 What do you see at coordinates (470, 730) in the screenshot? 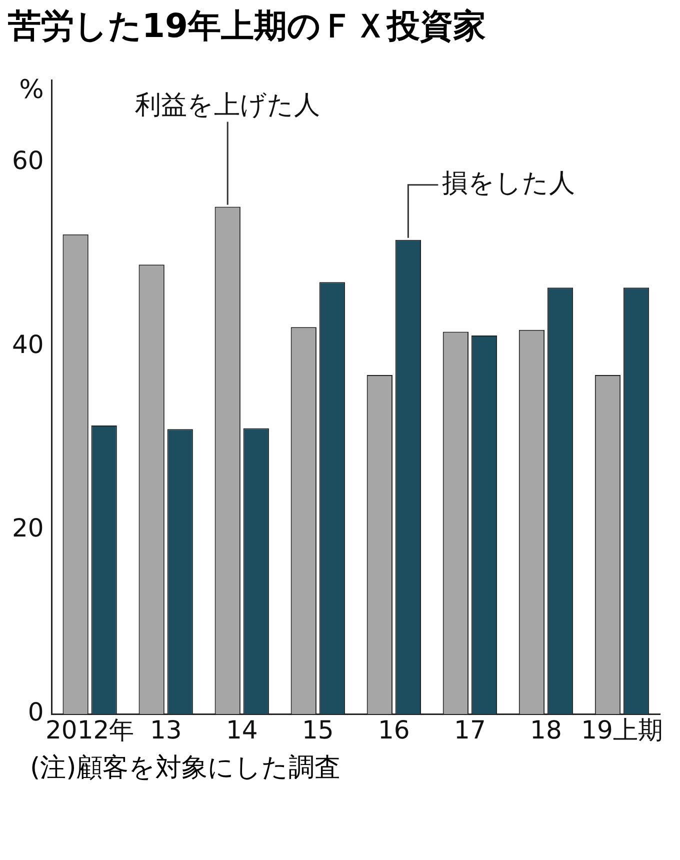
I see `x-tick-label: 17` at bounding box center [470, 730].